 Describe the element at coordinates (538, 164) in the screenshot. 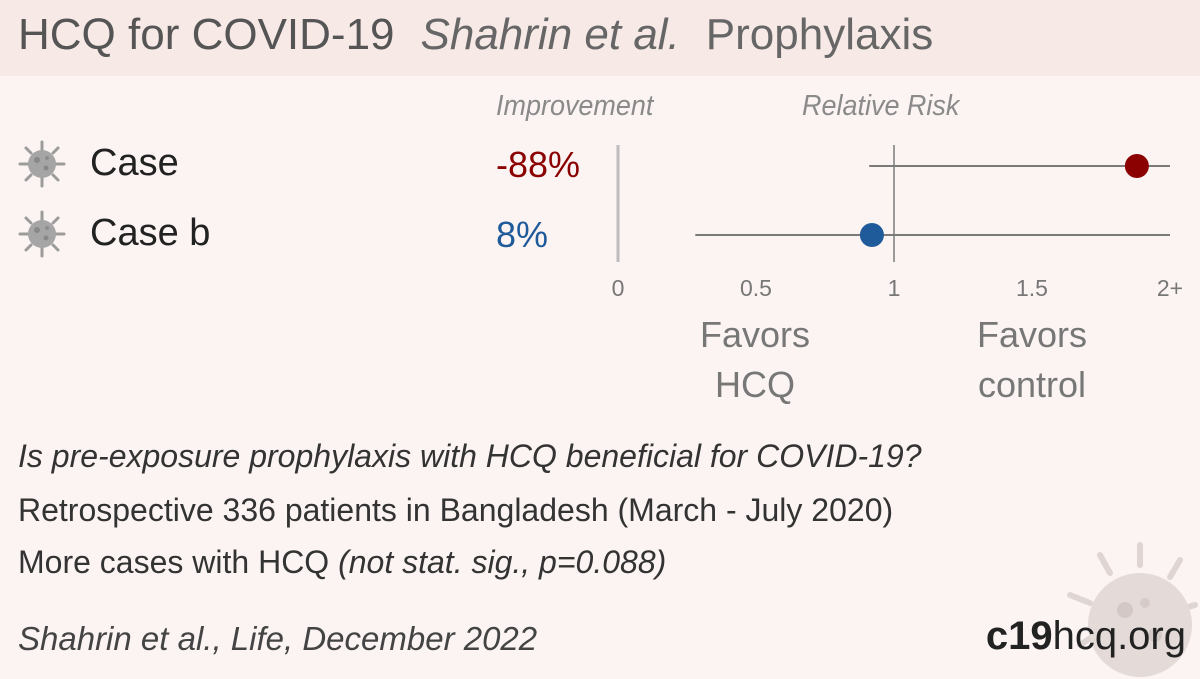

I see `improvement-case: -88%` at that location.